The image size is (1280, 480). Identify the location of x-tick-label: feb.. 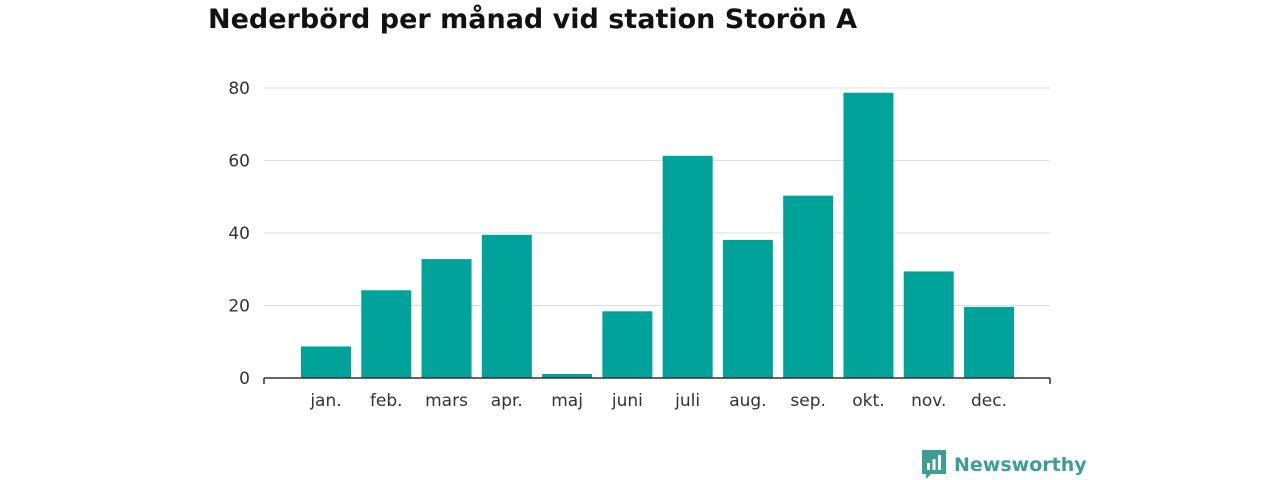
(386, 401).